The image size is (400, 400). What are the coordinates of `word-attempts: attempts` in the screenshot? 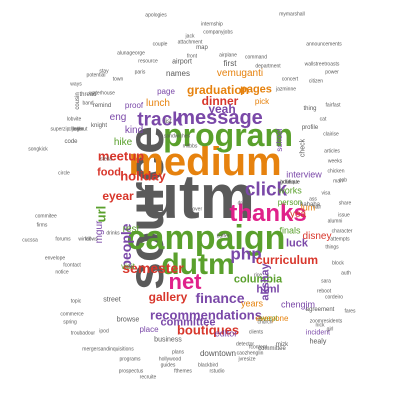 It's located at (340, 239).